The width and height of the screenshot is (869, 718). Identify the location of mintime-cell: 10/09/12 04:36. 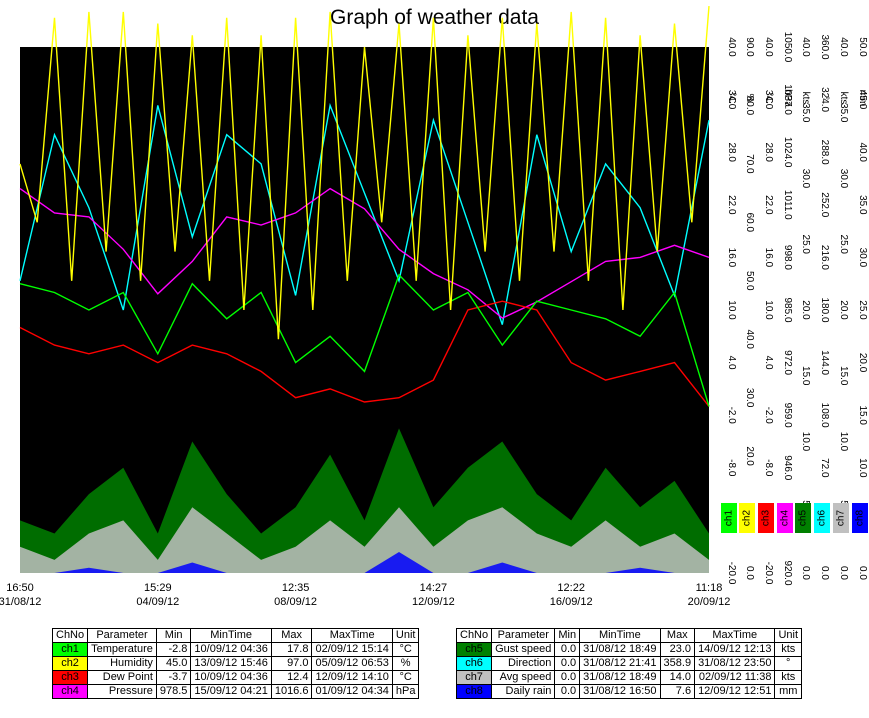
(231, 649).